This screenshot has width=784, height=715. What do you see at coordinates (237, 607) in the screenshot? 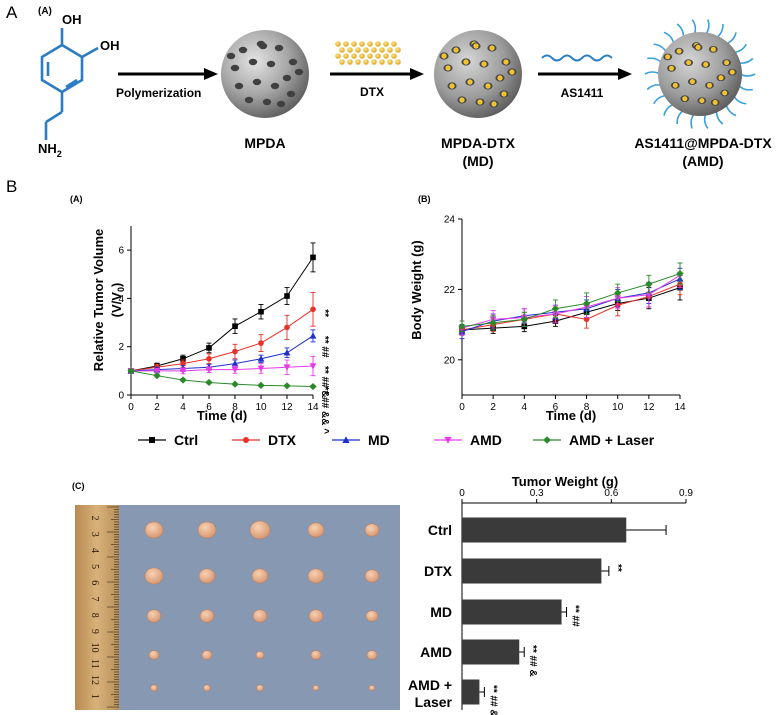
I see `tumor-photo: 2 3 4 5 6 7 8 9 10 11 12 1` at bounding box center [237, 607].